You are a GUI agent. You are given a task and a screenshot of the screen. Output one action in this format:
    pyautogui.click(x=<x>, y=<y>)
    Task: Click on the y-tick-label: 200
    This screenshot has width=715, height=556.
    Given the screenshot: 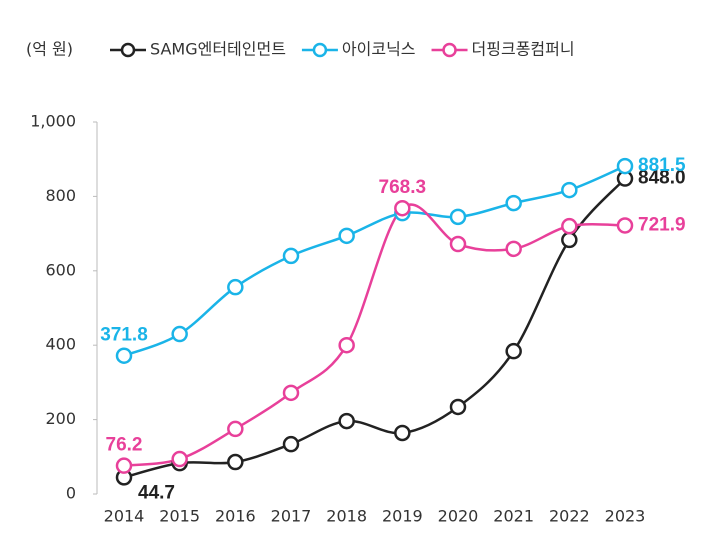 What is the action you would take?
    pyautogui.click(x=60, y=418)
    